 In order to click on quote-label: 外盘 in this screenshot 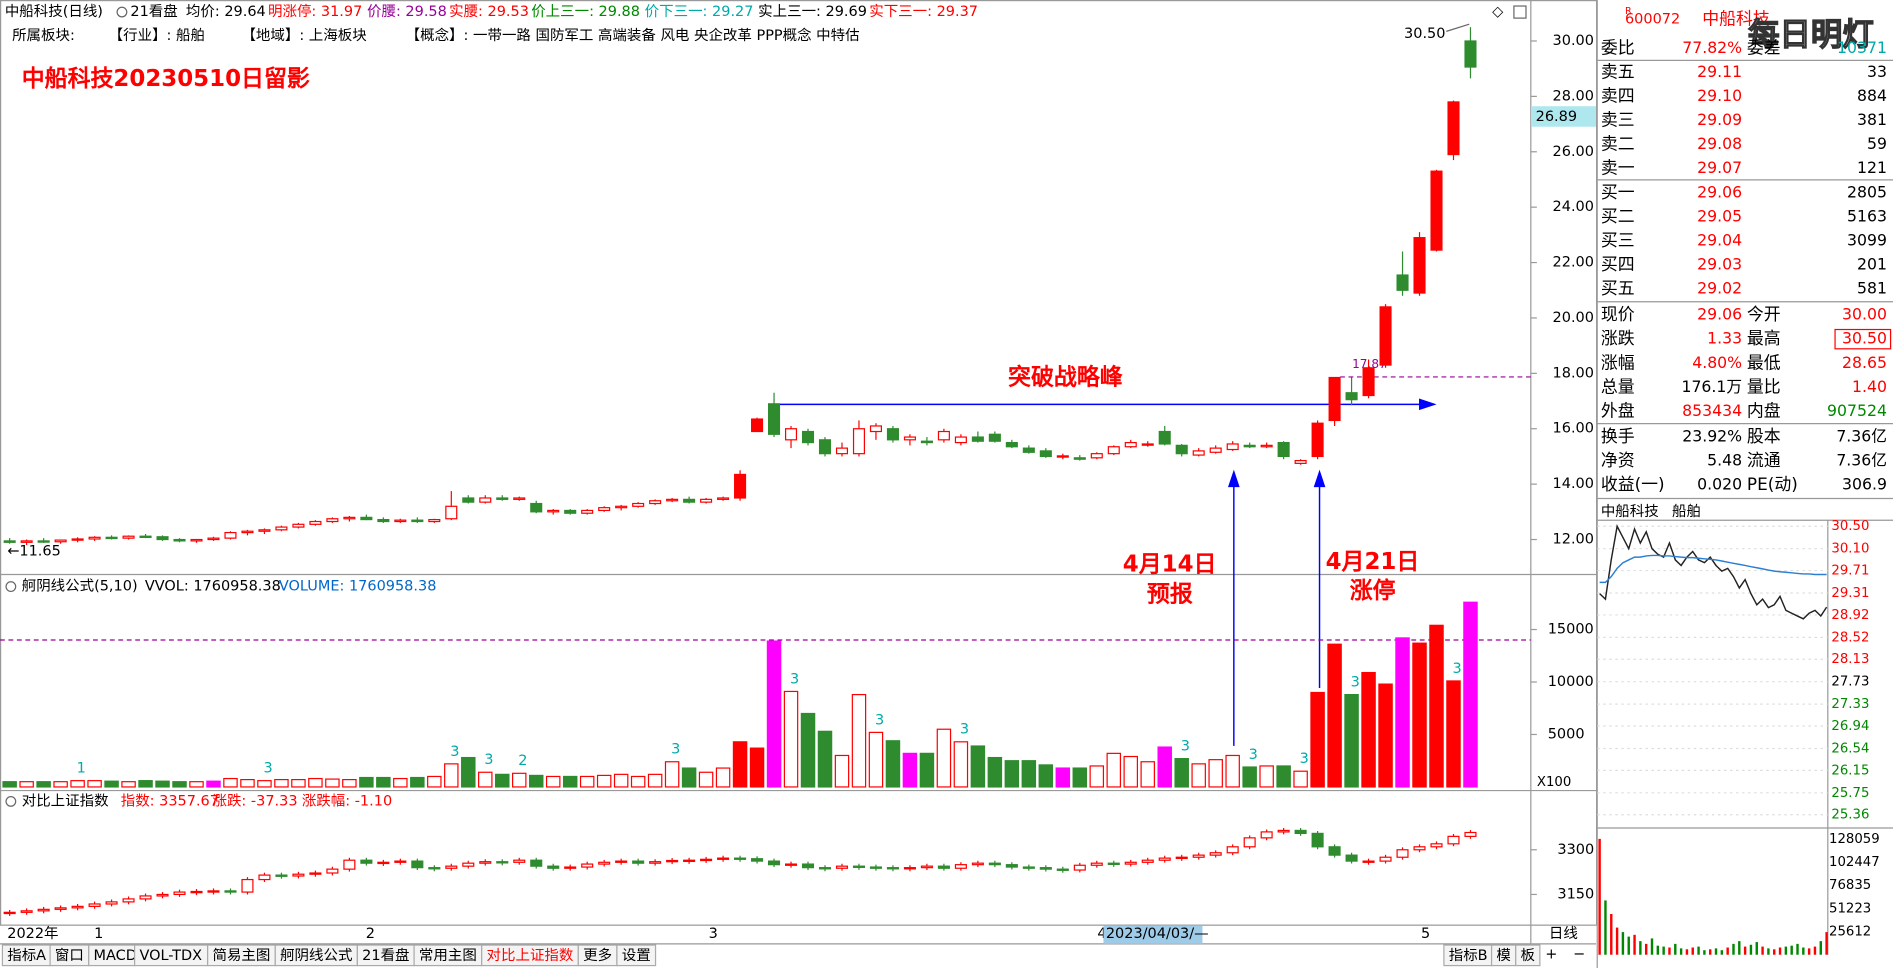, I will do `click(1618, 411)`.